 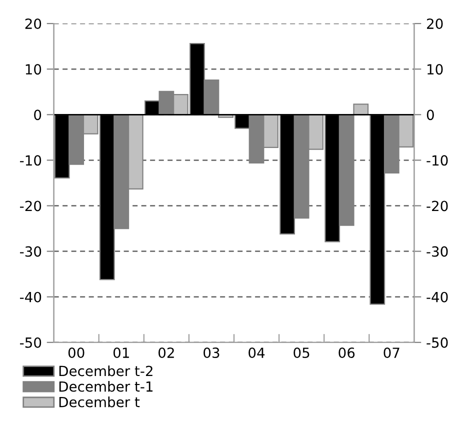 I want to click on y-tick-label: 0, so click(x=38, y=115).